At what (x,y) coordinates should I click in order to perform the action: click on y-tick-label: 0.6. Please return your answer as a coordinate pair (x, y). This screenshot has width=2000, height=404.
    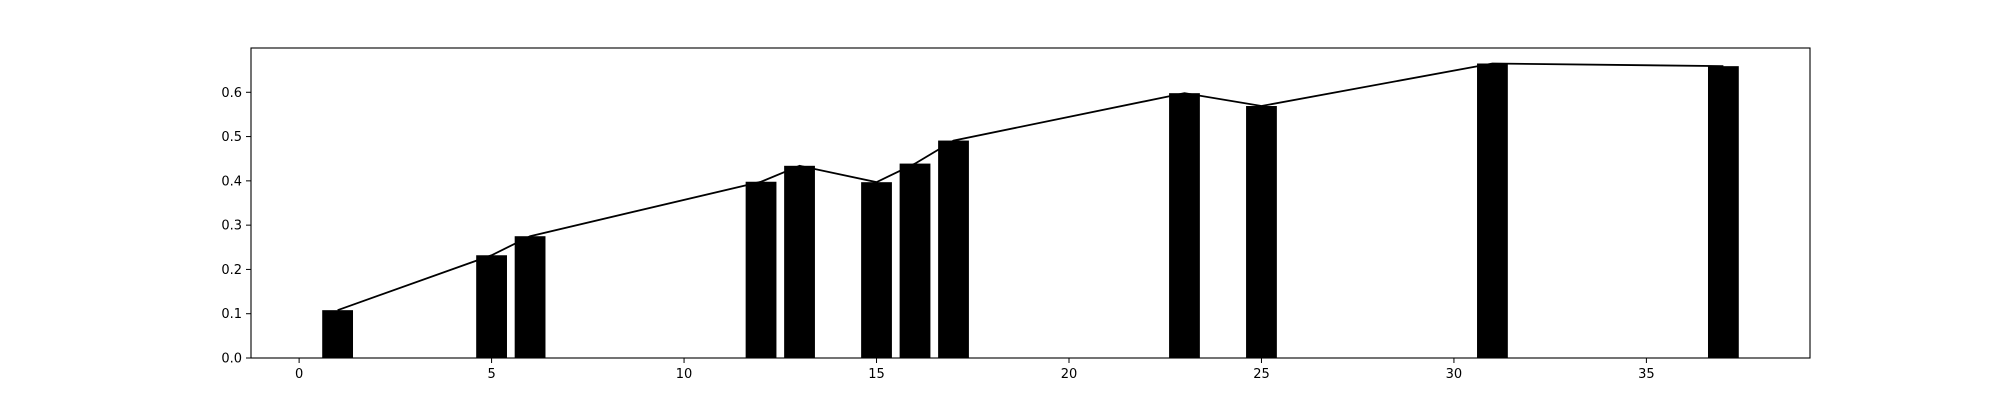
    Looking at the image, I should click on (231, 93).